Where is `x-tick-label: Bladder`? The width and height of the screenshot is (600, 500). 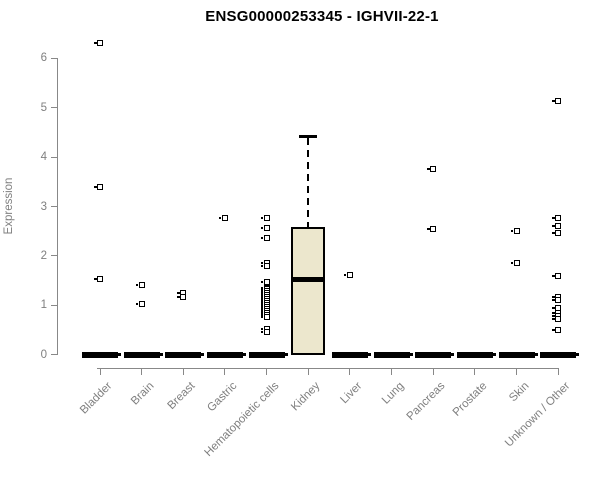
x-tick-label: Bladder is located at coordinates (96, 398).